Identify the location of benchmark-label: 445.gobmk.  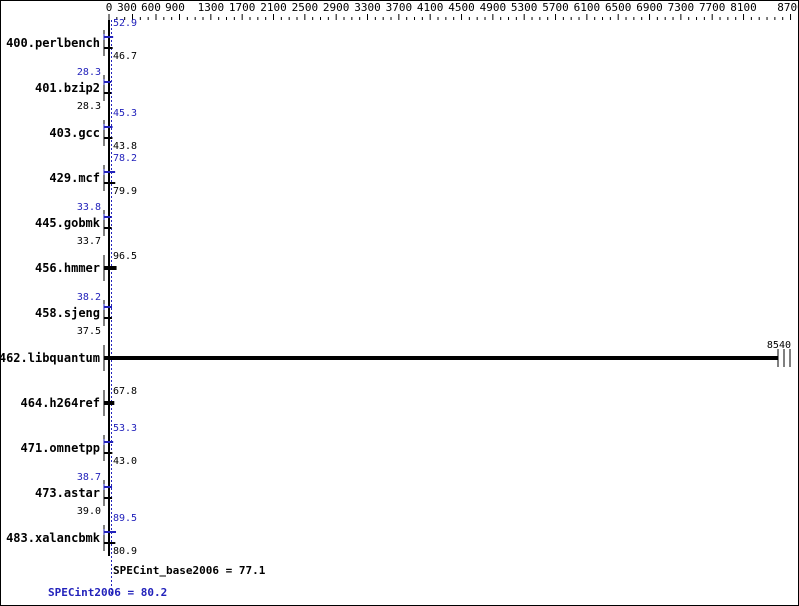
(68, 223).